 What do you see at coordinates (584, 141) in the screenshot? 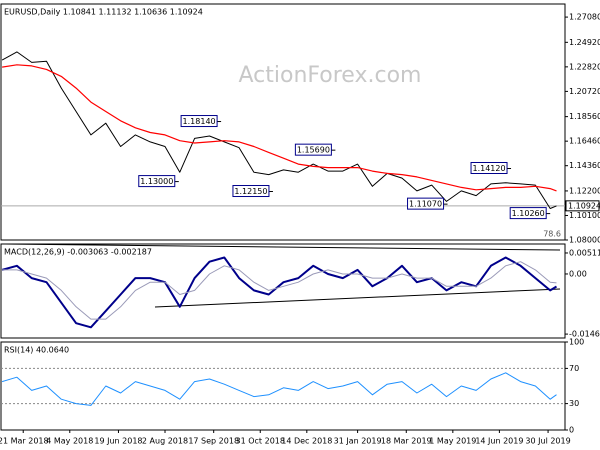
I see `y-tick-label: 1.16460` at bounding box center [584, 141].